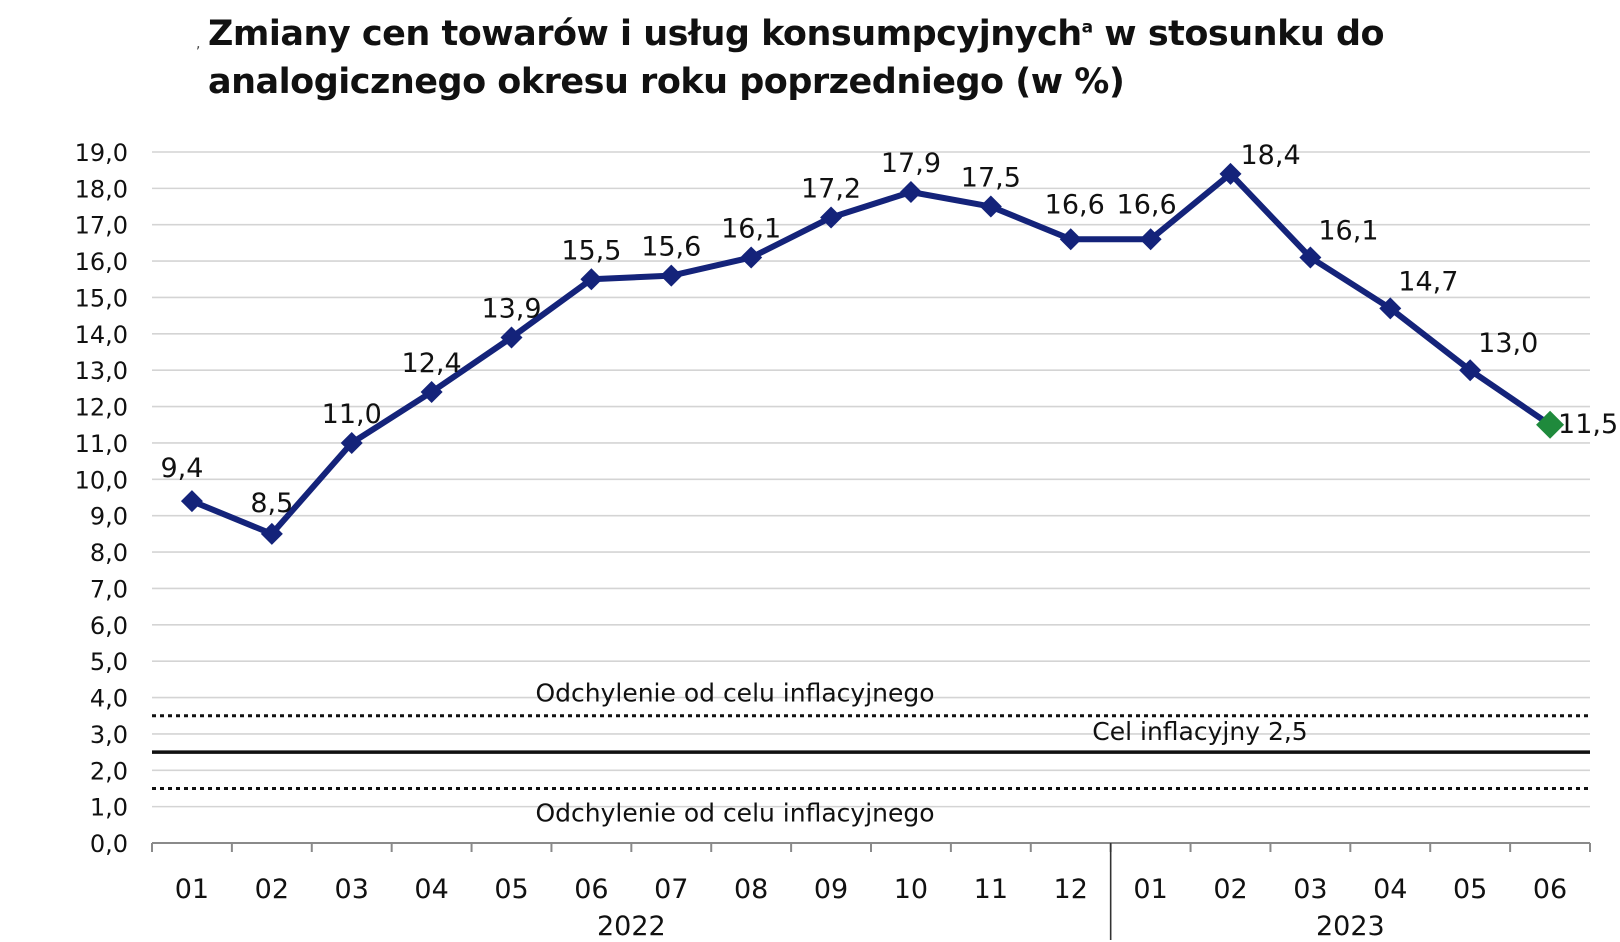 This screenshot has height=942, width=1620. What do you see at coordinates (432, 363) in the screenshot?
I see `data-label: 12,4` at bounding box center [432, 363].